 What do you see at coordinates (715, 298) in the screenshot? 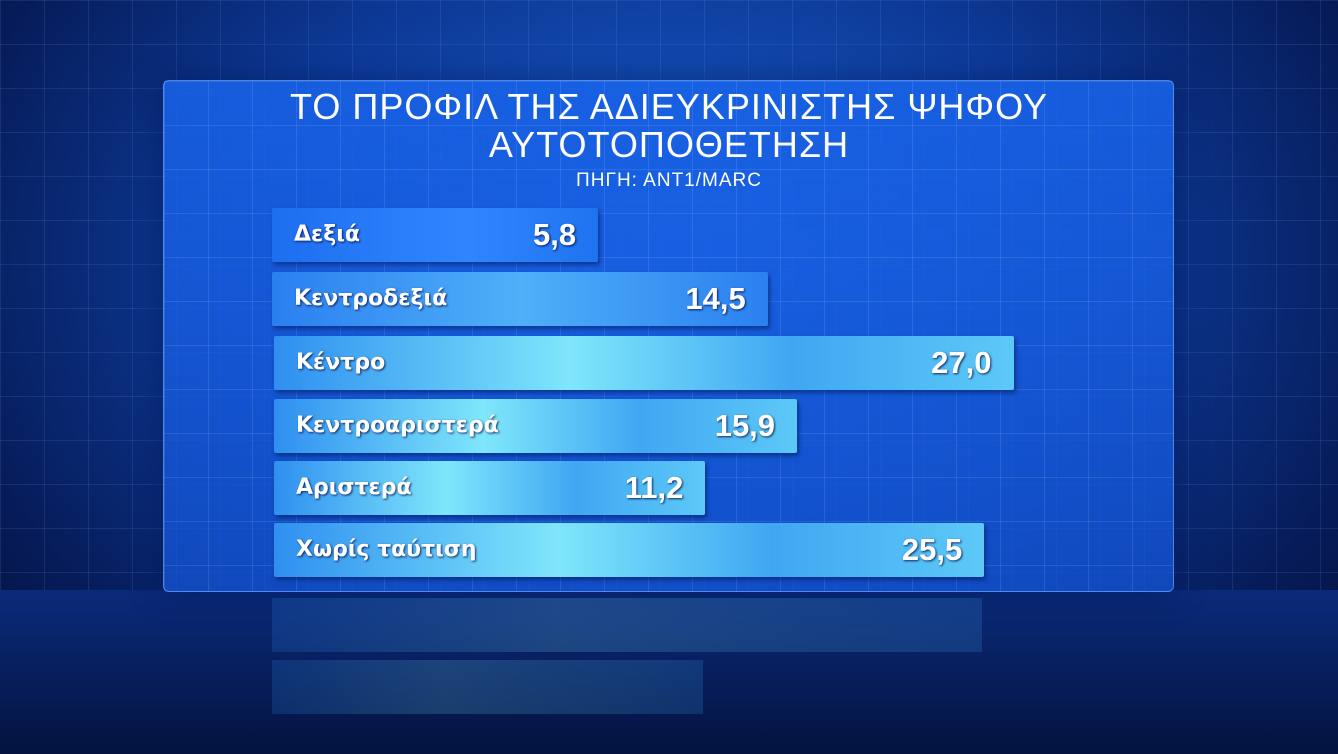
I see `bar-value: 14,5` at bounding box center [715, 298].